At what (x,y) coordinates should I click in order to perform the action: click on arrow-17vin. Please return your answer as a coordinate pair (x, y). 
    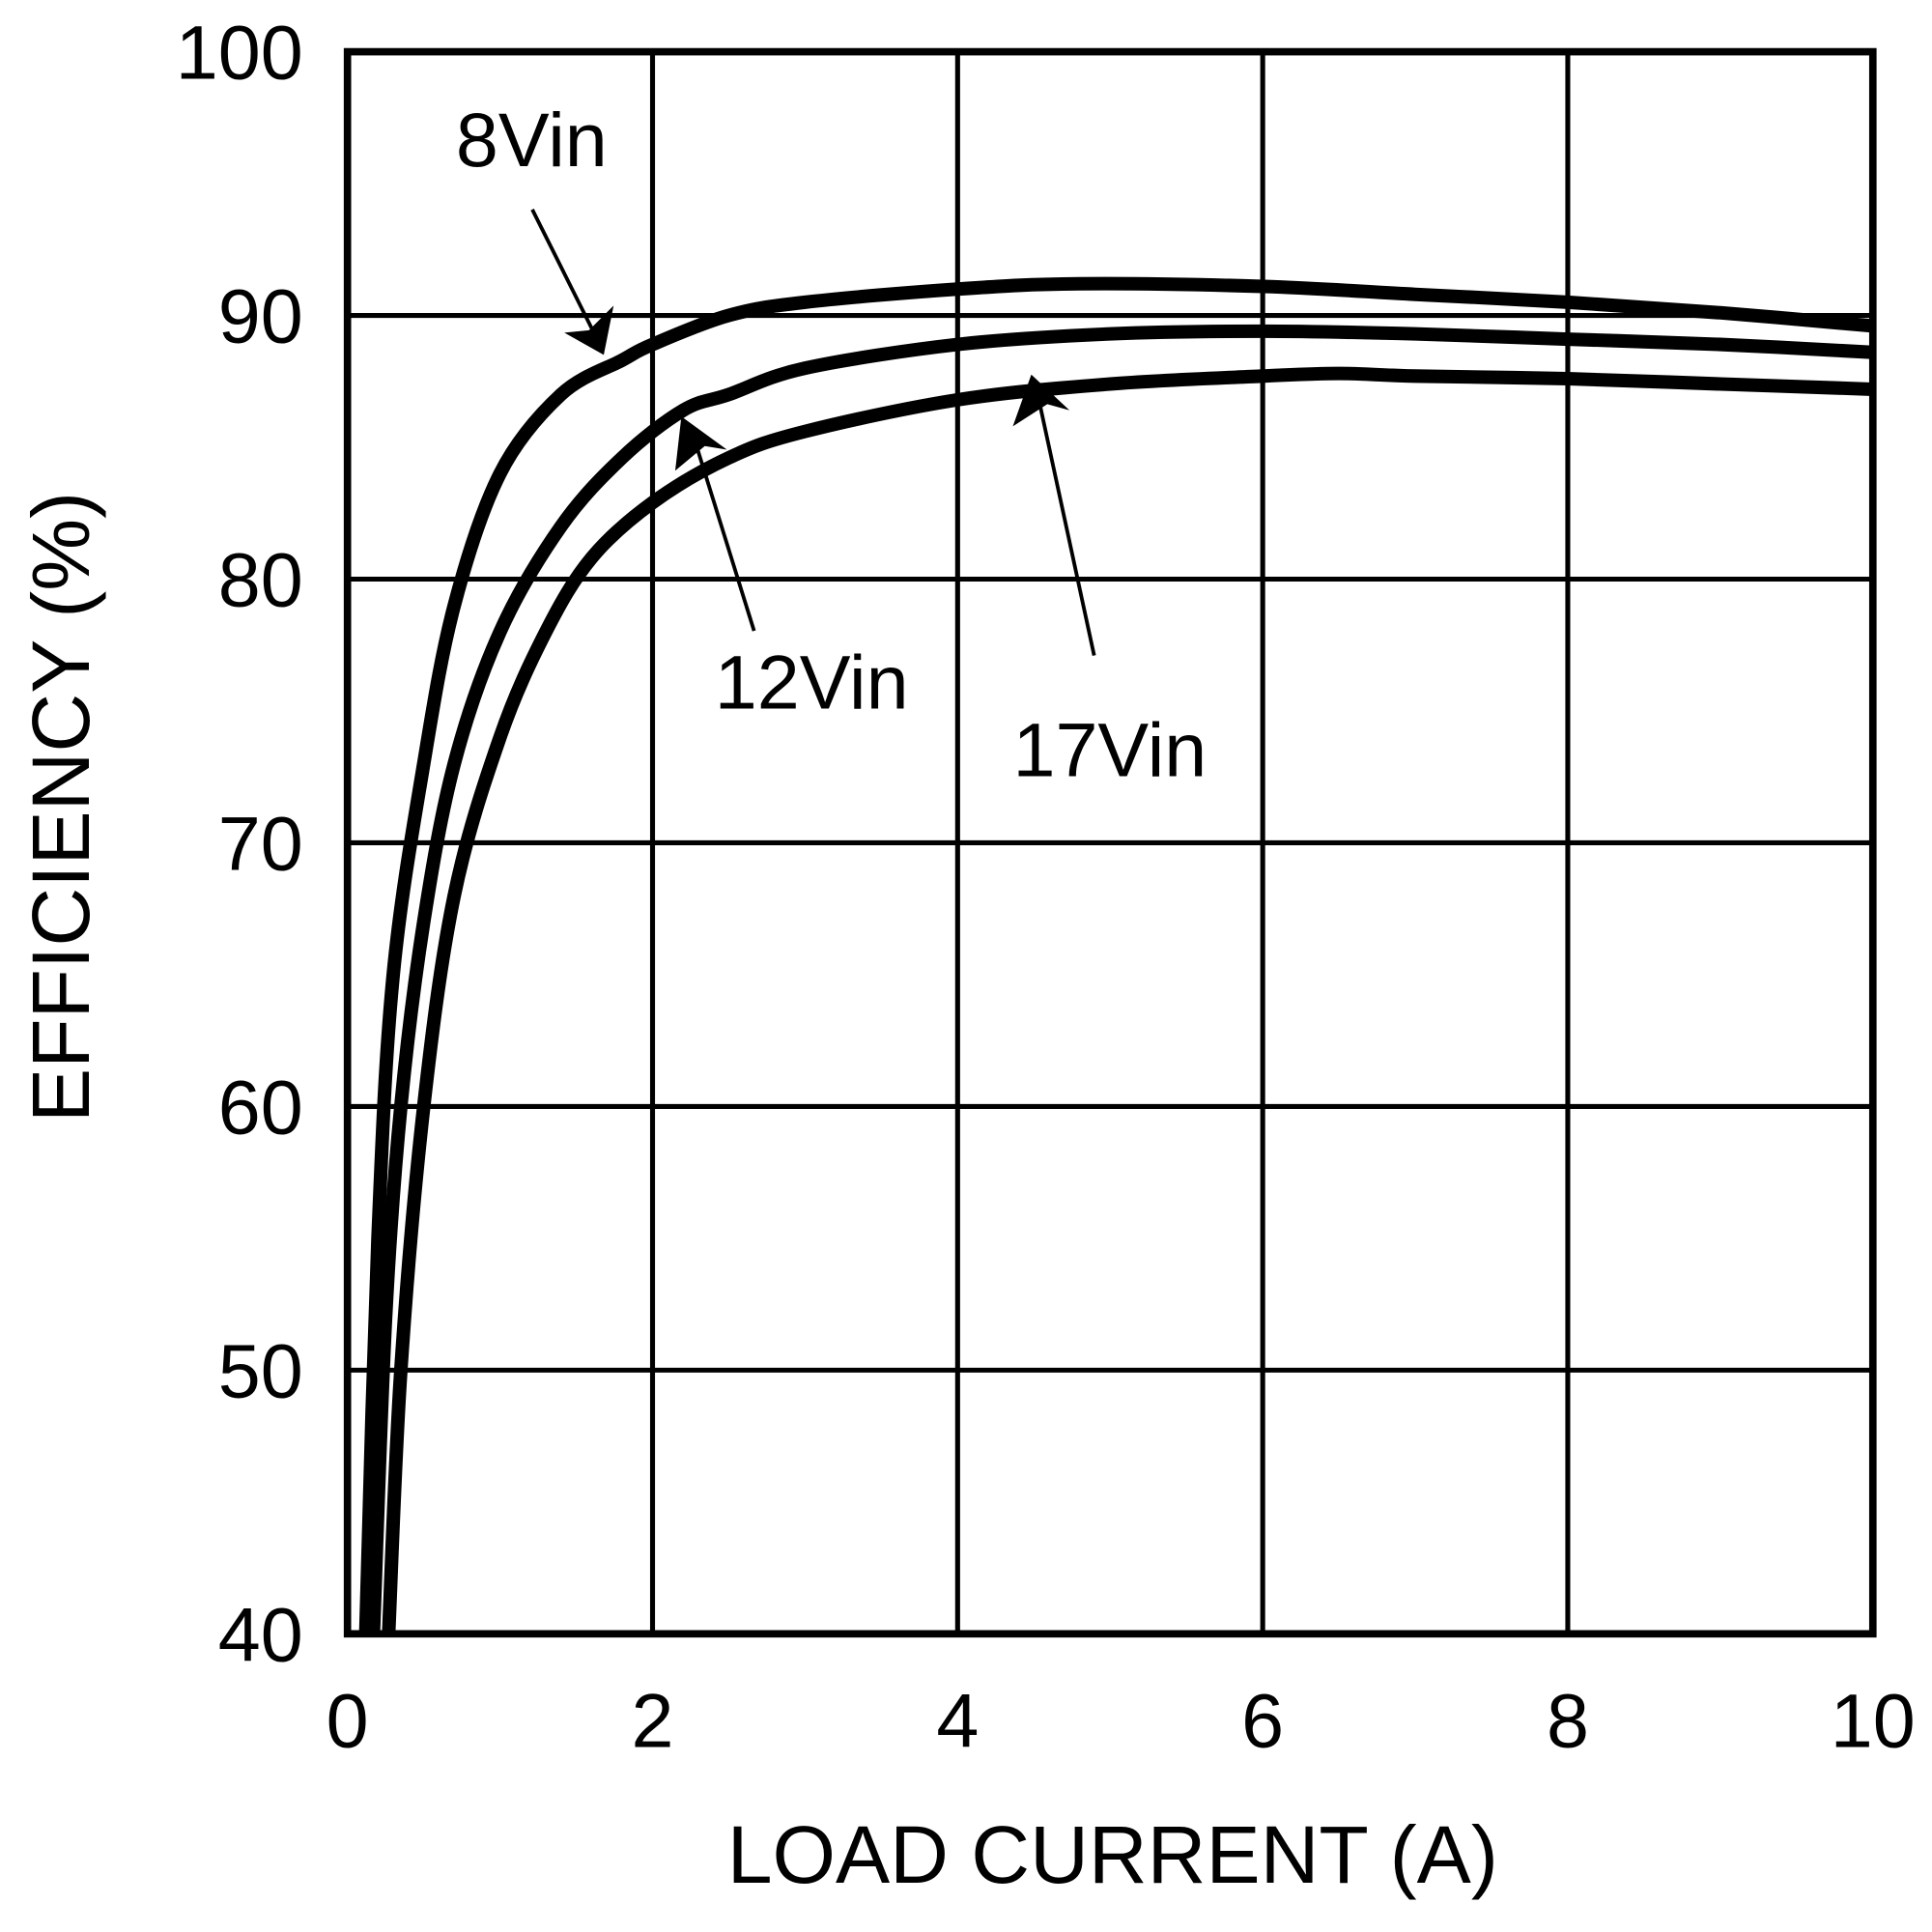
    Looking at the image, I should click on (1064, 519).